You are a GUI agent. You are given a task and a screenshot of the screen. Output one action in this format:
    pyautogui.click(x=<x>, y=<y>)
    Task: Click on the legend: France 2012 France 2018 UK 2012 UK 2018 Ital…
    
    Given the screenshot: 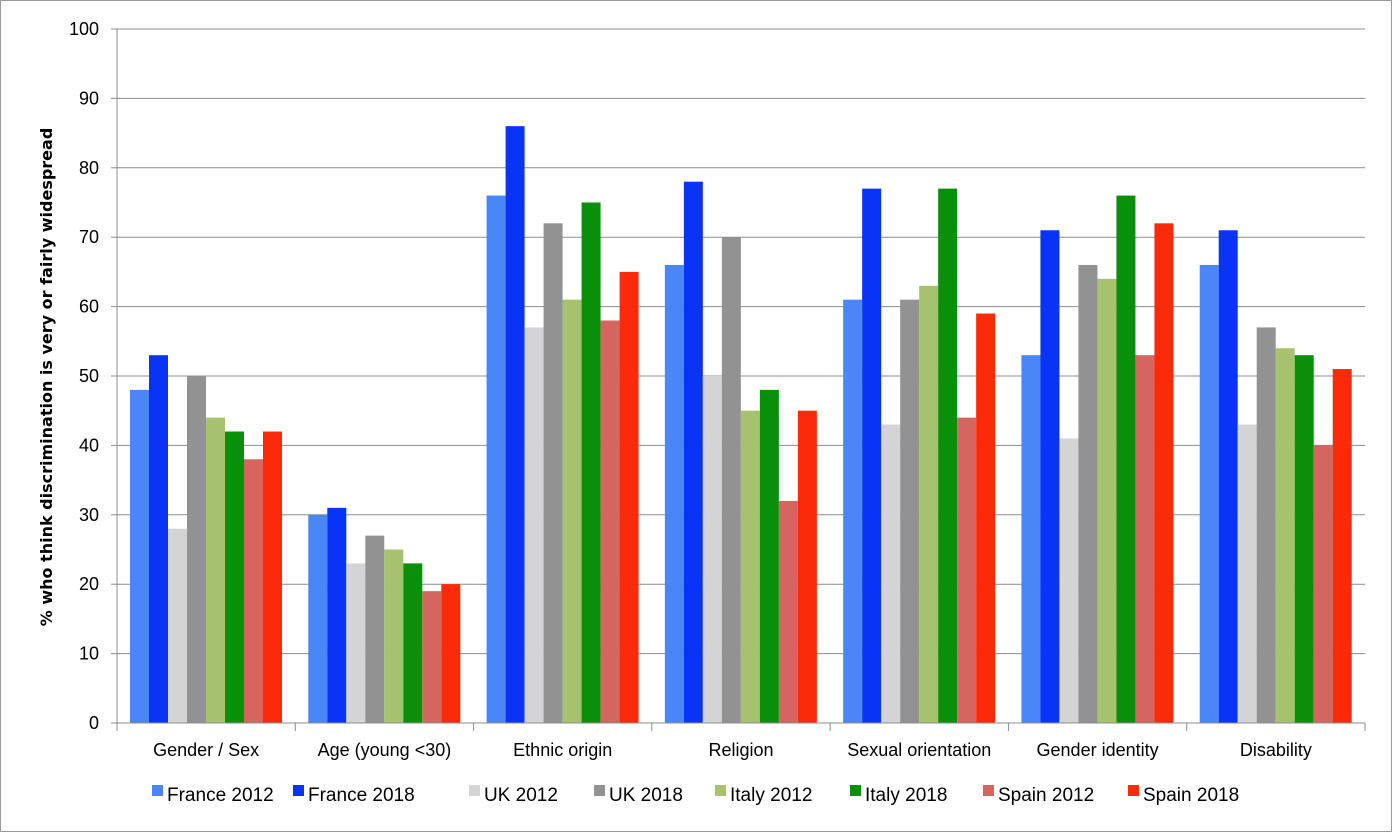 What is the action you would take?
    pyautogui.click(x=695, y=795)
    